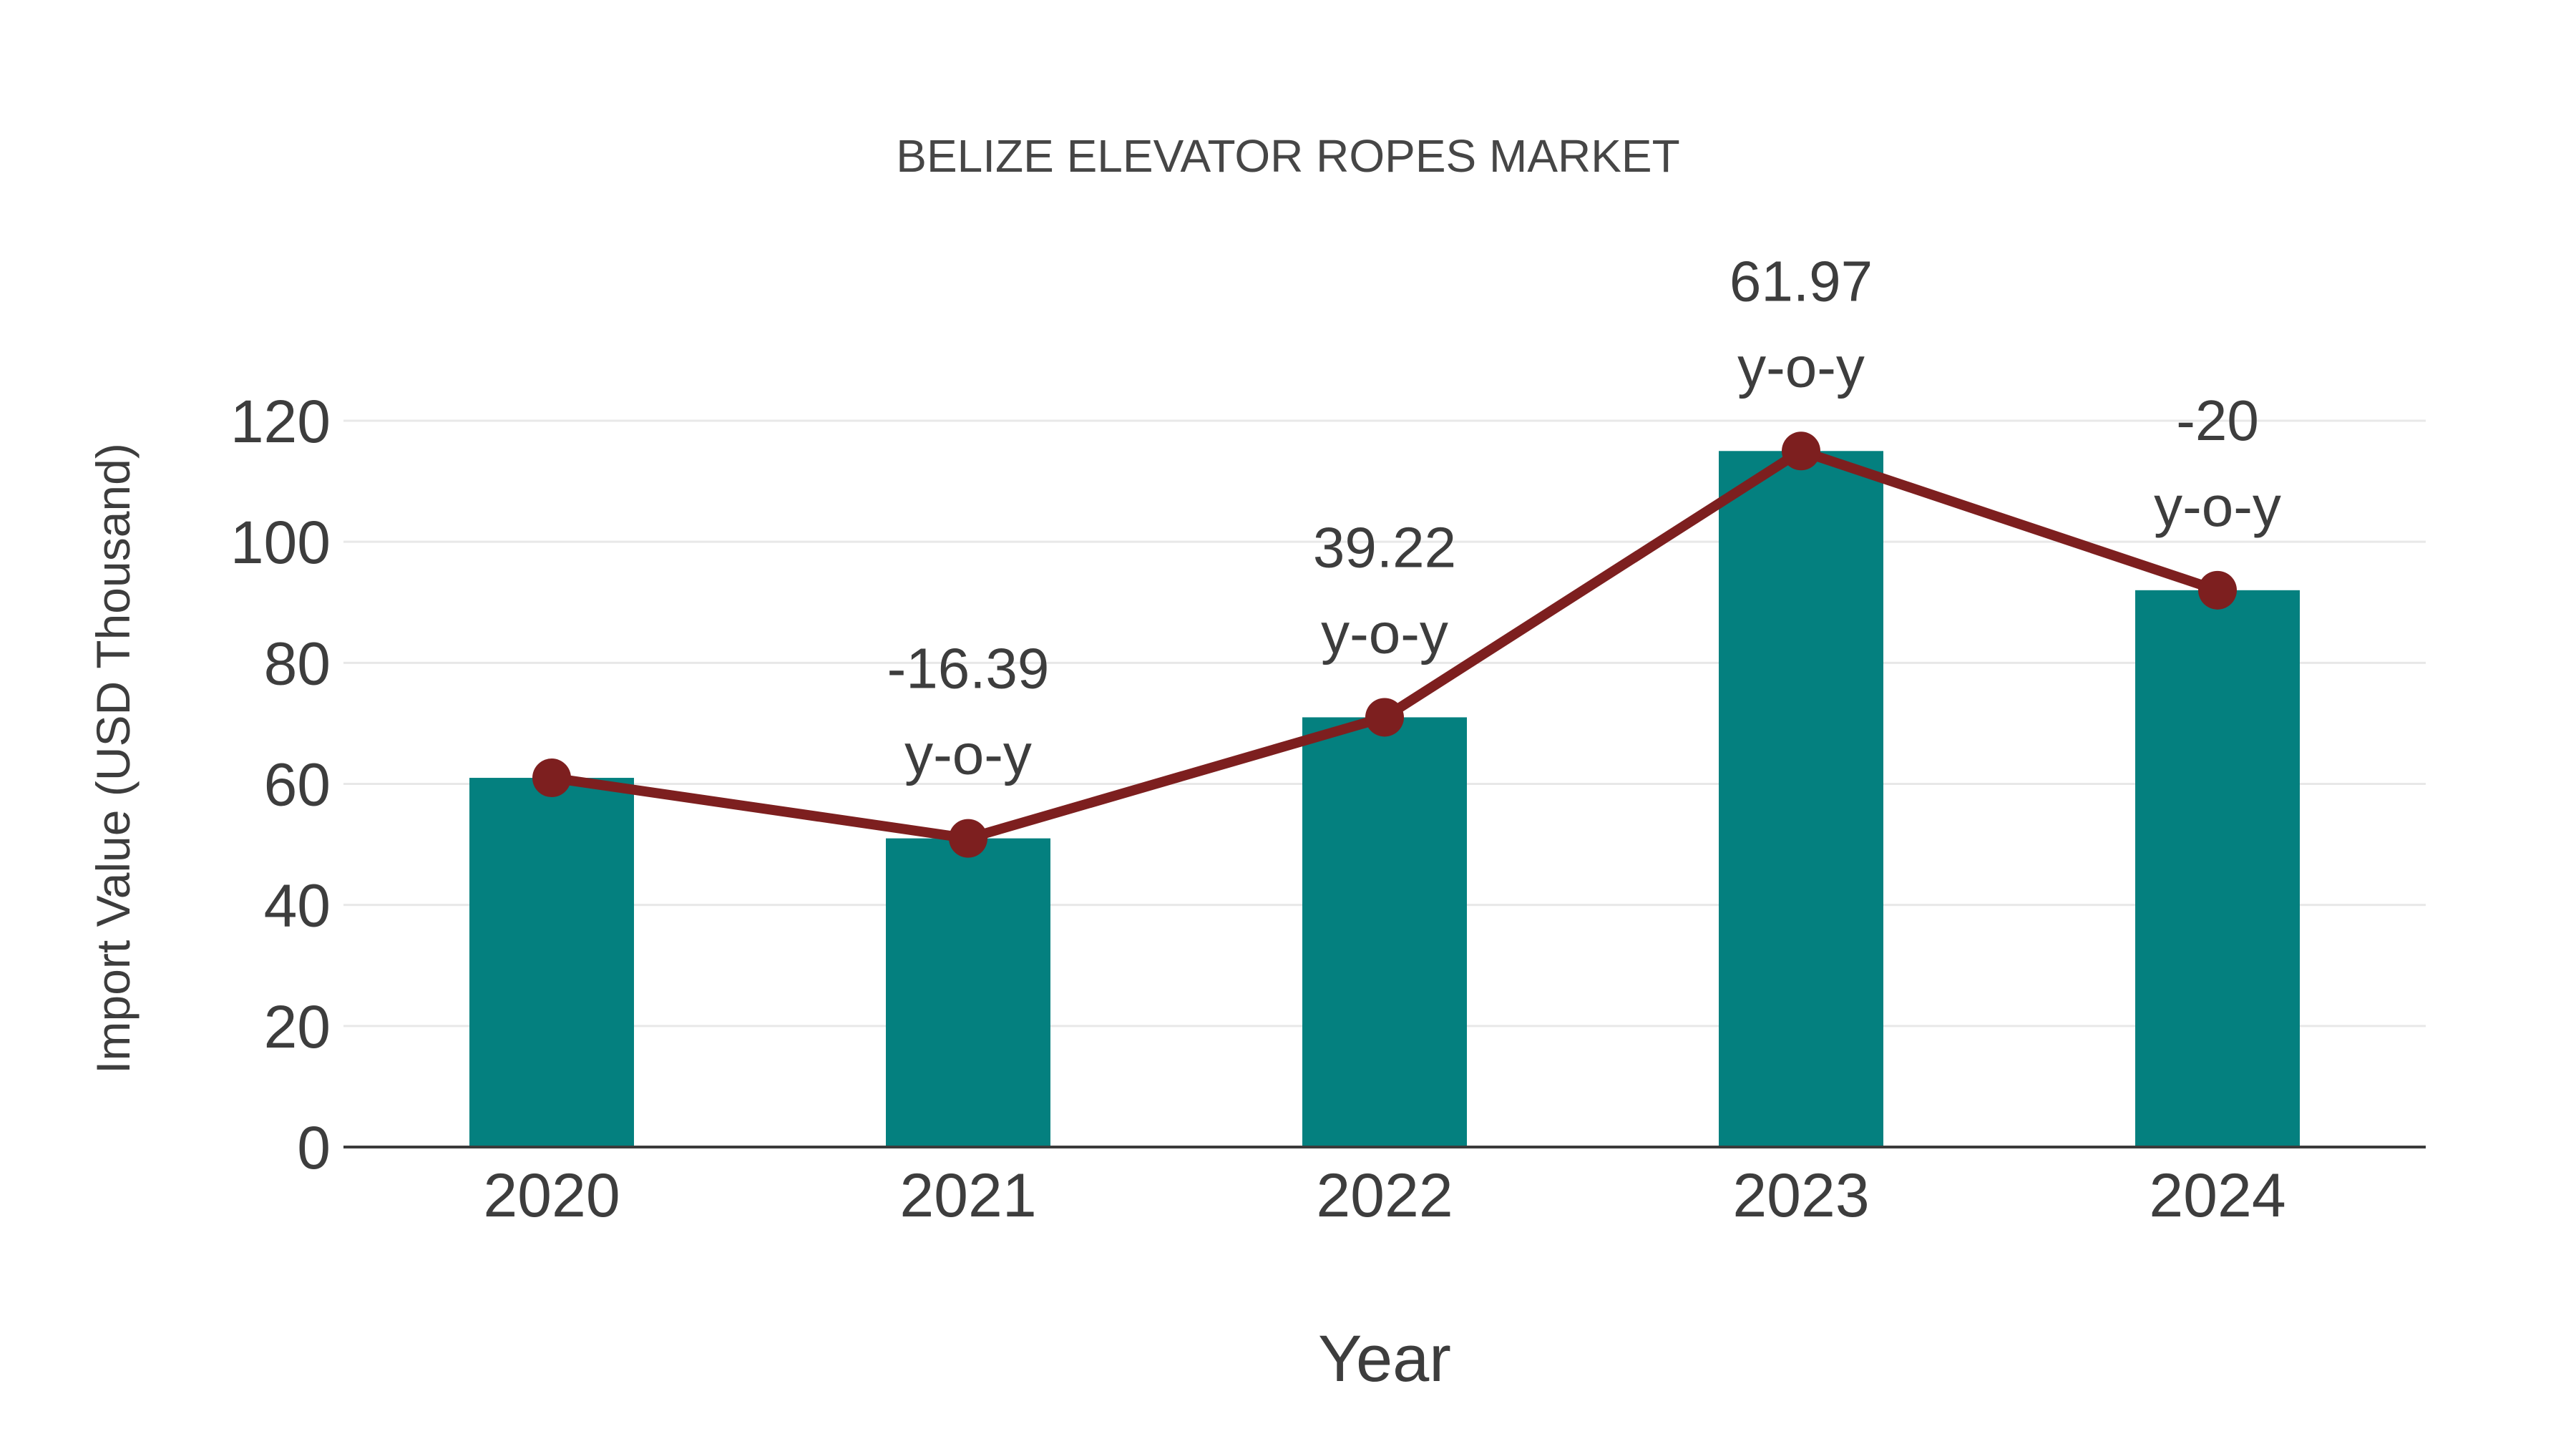 This screenshot has height=1449, width=2576. Describe the element at coordinates (1801, 367) in the screenshot. I see `annotation-suffix-2023: y-o-y` at that location.